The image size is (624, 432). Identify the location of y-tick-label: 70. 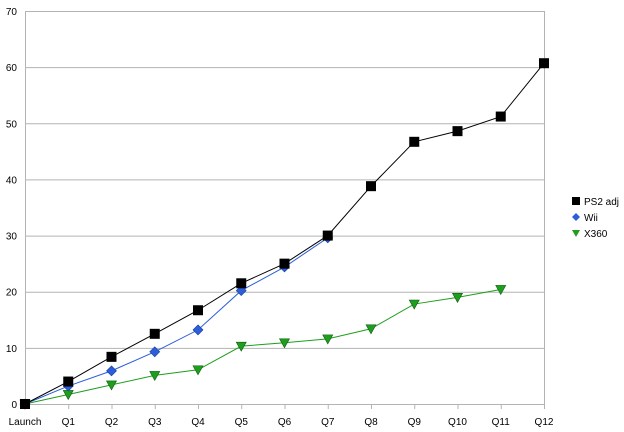
(12, 12).